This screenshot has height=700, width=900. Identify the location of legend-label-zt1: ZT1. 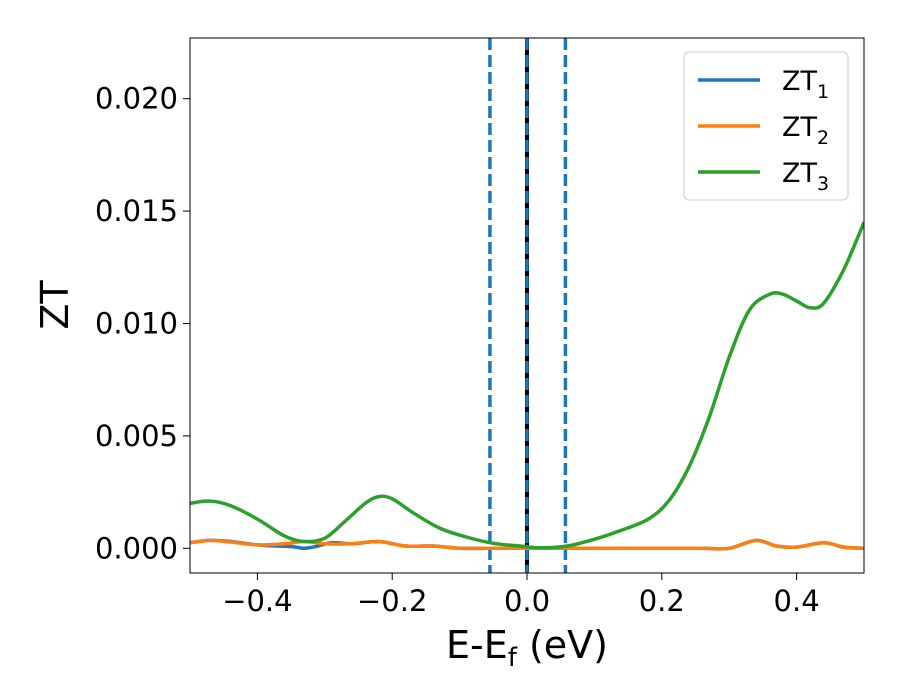
(805, 84).